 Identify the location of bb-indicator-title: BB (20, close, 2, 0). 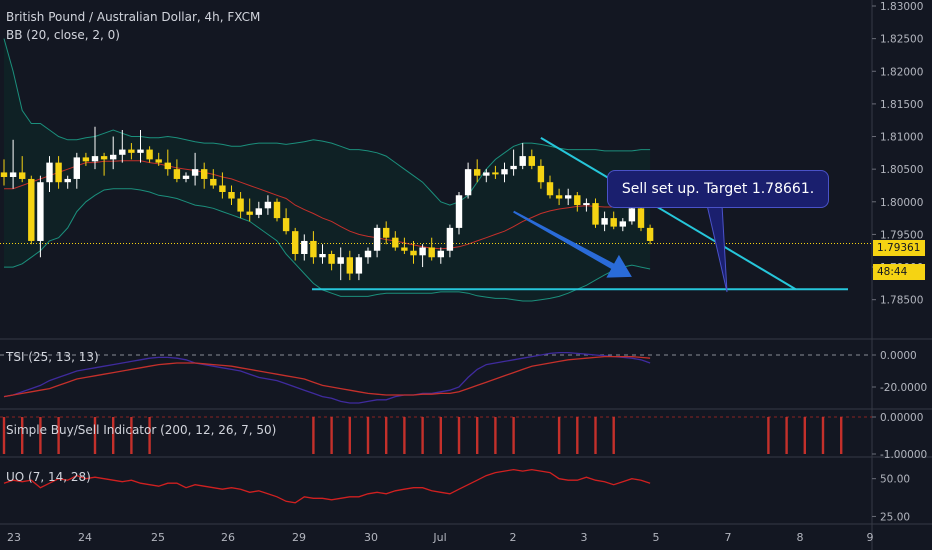
(63, 35).